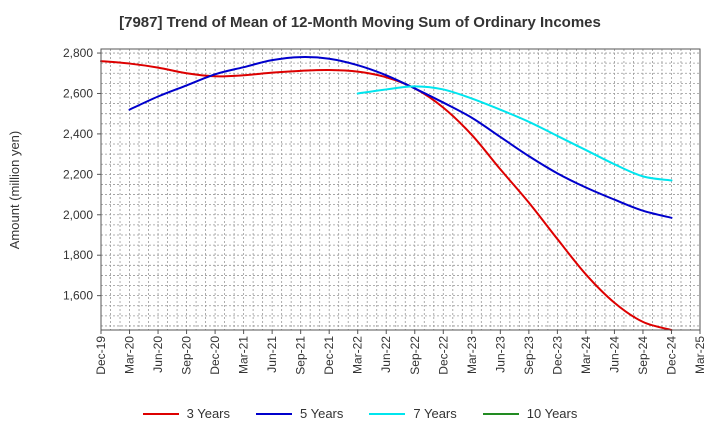 This screenshot has height=440, width=720. What do you see at coordinates (78, 296) in the screenshot?
I see `y-tick-label: 1,600` at bounding box center [78, 296].